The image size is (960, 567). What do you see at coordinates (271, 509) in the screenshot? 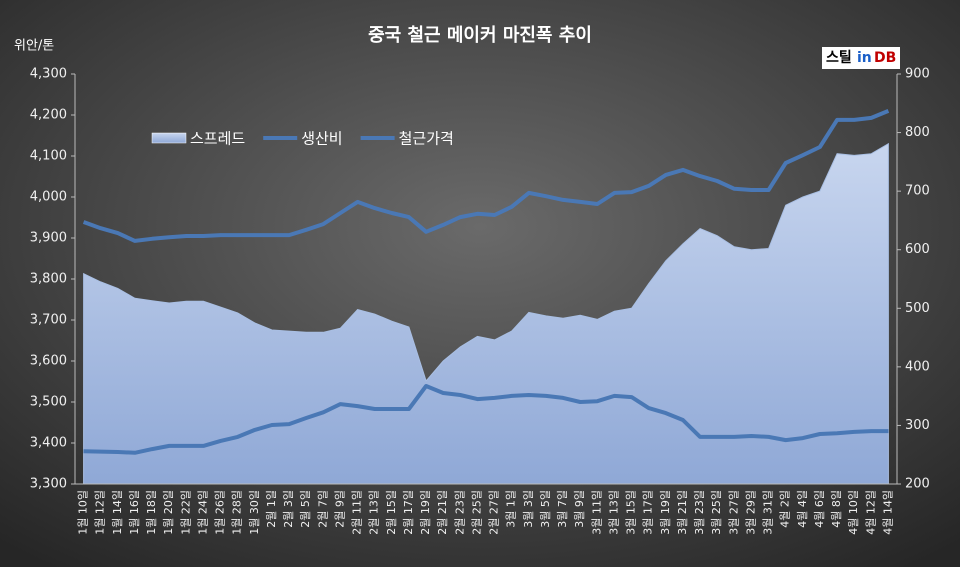
I see `x-tick-label: 2월 1일` at bounding box center [271, 509].